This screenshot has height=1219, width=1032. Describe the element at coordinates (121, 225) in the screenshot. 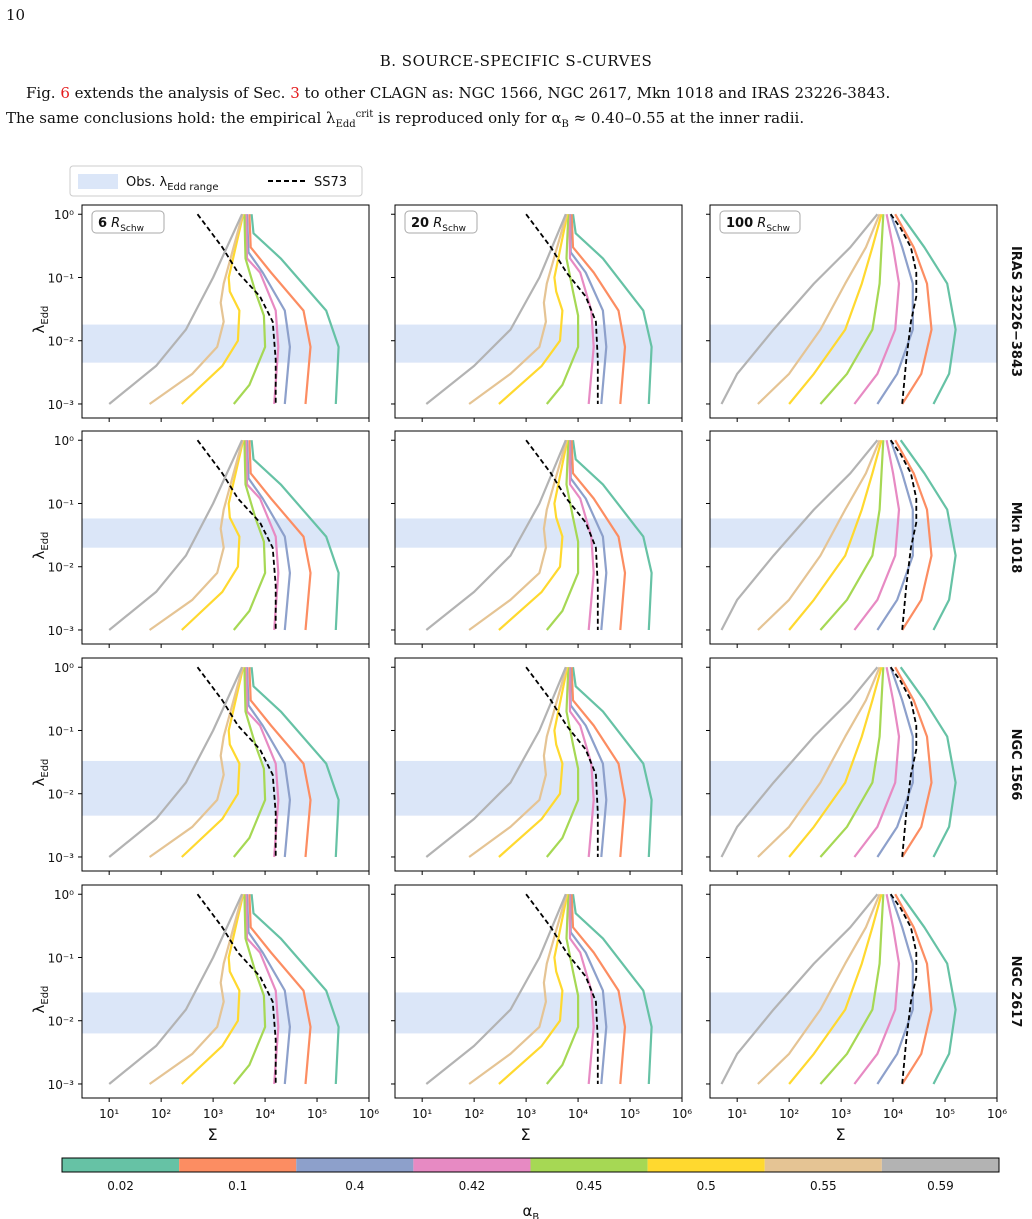

I see `radius-label: 6 RSchw` at that location.